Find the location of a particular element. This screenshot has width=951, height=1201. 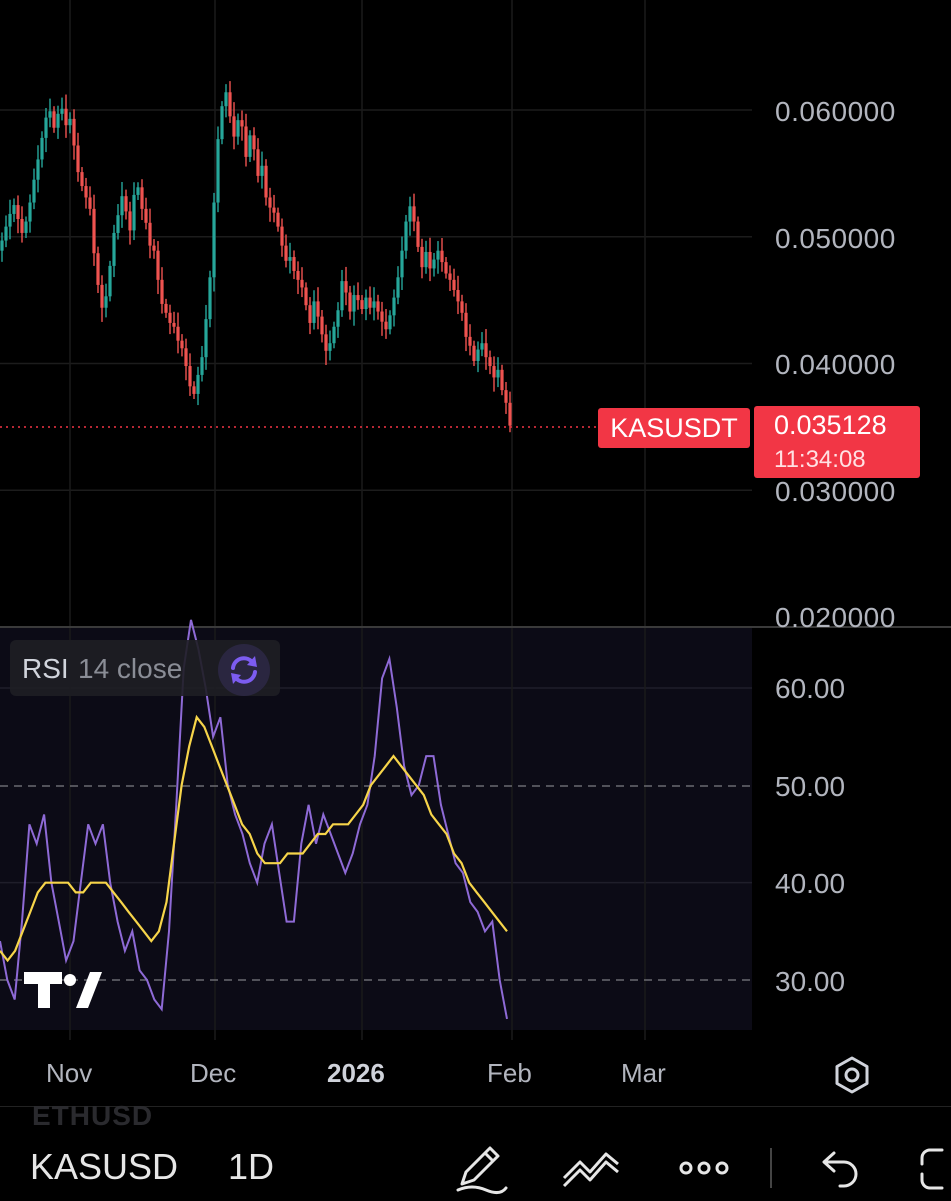

bottom-toolbar is located at coordinates (475, 1153).